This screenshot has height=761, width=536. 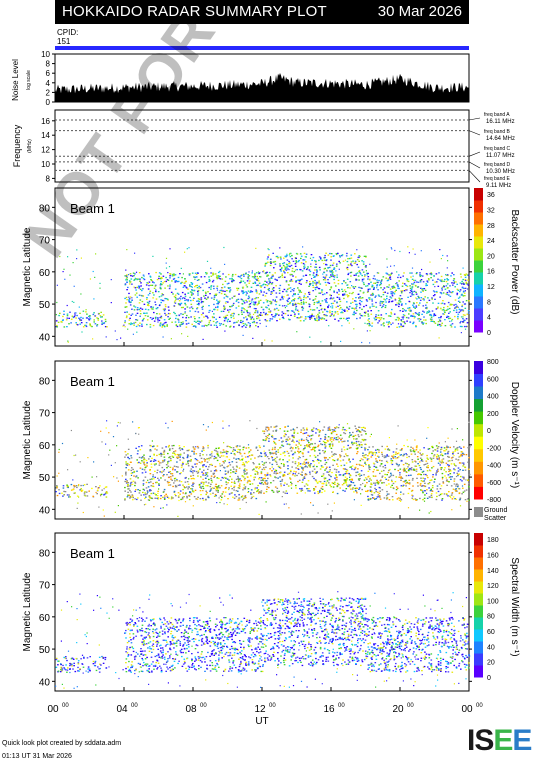 What do you see at coordinates (478, 290) in the screenshot?
I see `colorbar-segment` at bounding box center [478, 290].